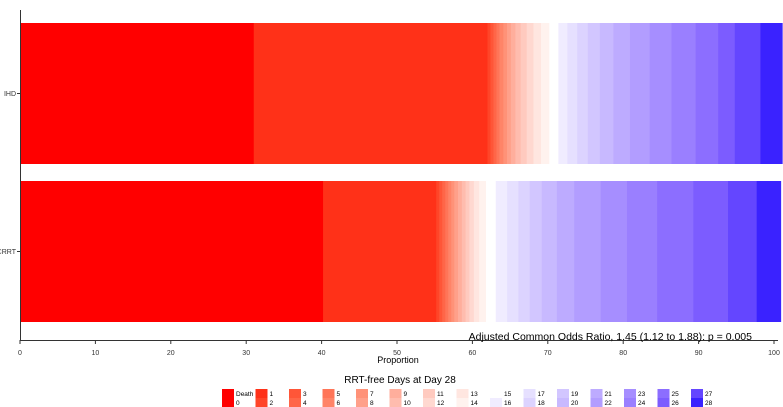 The width and height of the screenshot is (783, 407). What do you see at coordinates (20, 353) in the screenshot?
I see `x-tick-label-0: 0` at bounding box center [20, 353].